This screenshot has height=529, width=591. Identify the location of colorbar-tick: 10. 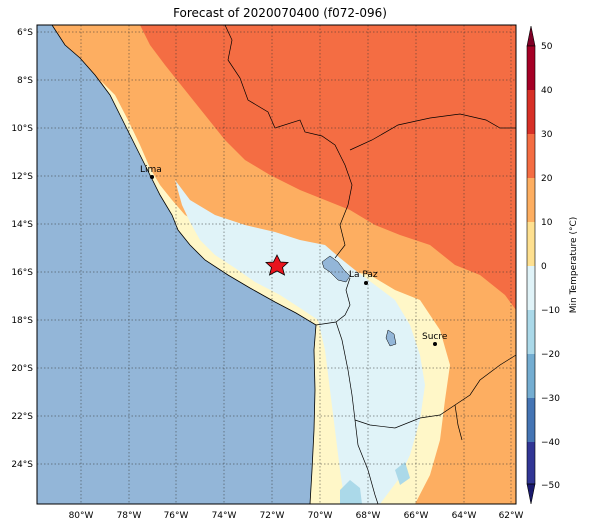
(547, 223).